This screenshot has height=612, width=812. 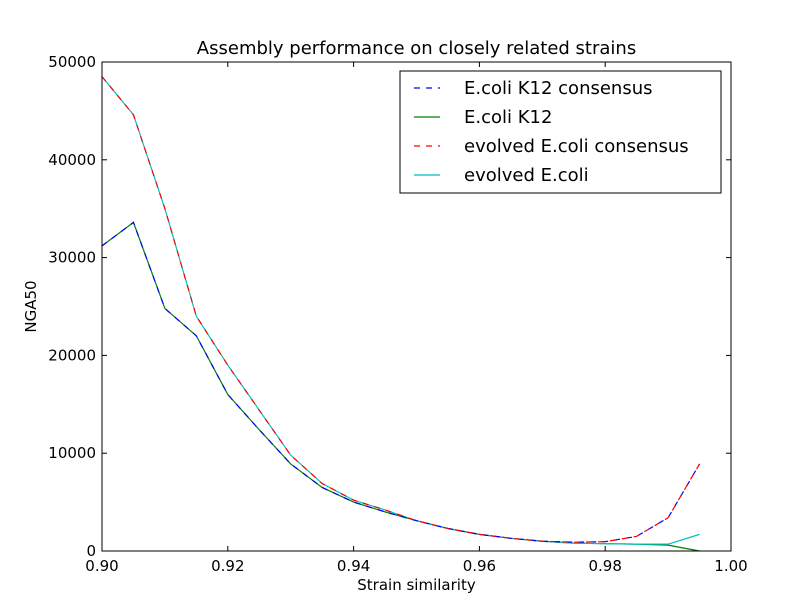 What do you see at coordinates (416, 585) in the screenshot?
I see `x-axis-label: Strain similarity` at bounding box center [416, 585].